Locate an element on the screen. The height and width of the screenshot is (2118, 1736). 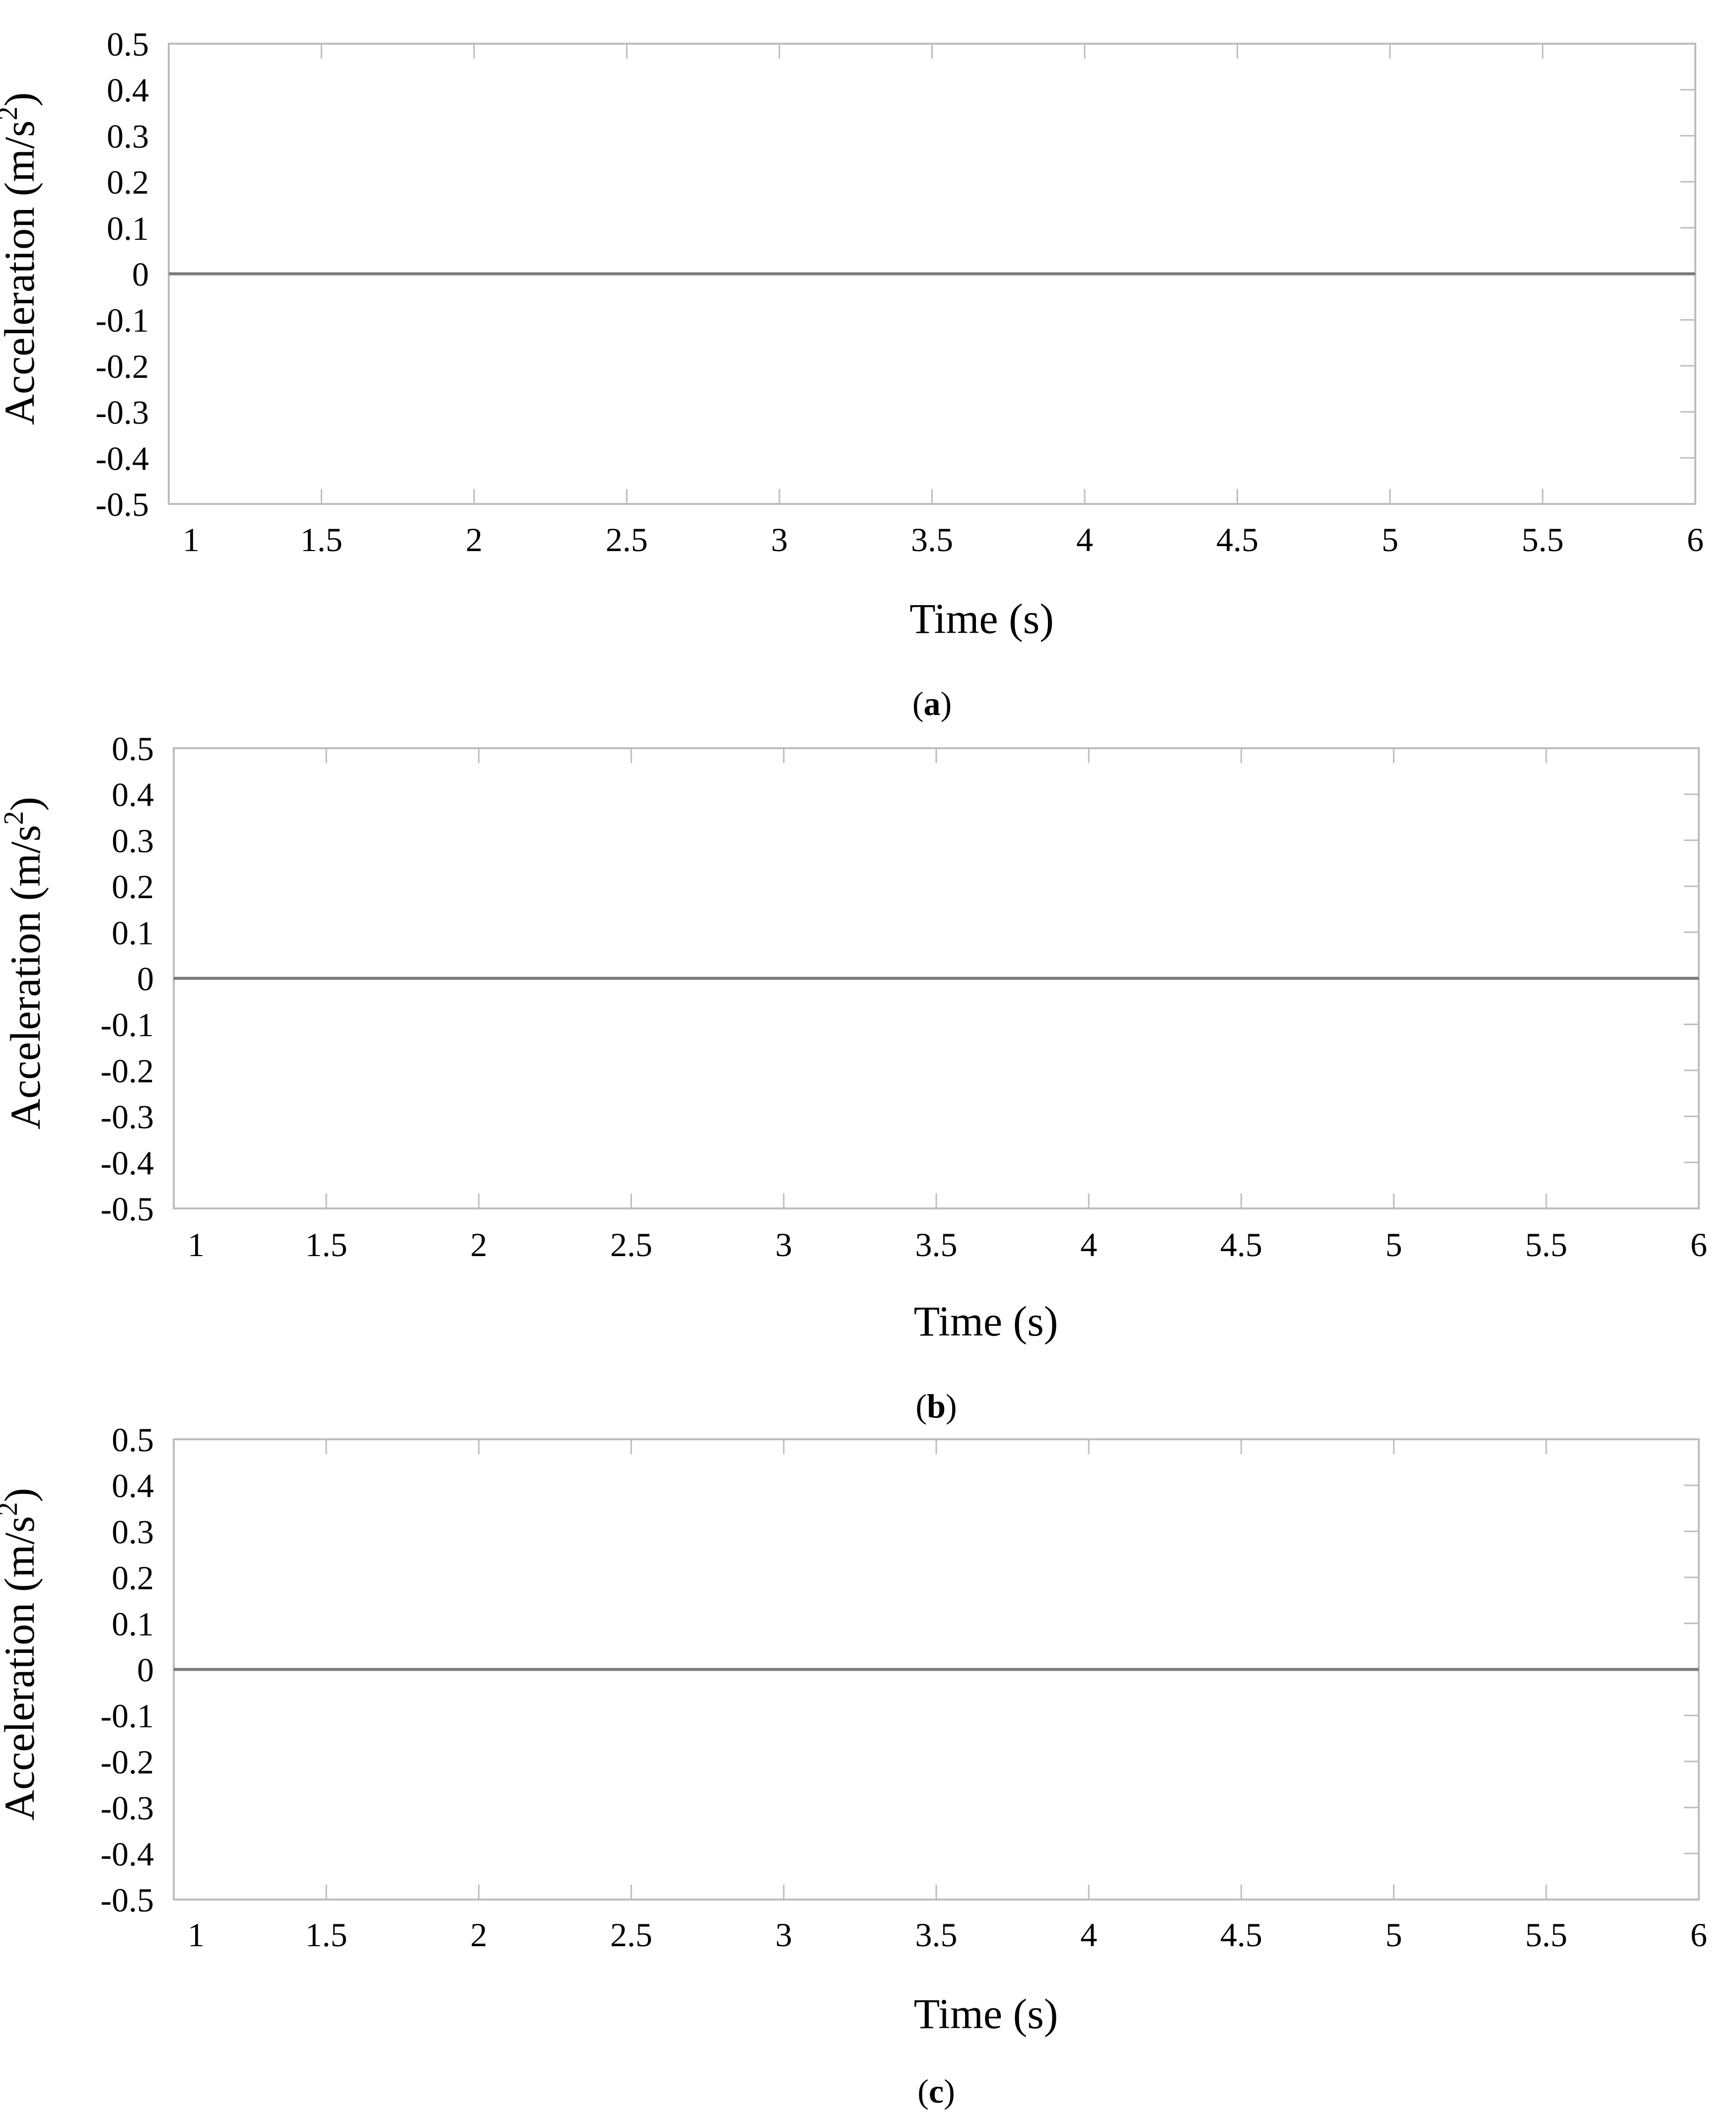
panel-caption: (a) is located at coordinates (932, 703).